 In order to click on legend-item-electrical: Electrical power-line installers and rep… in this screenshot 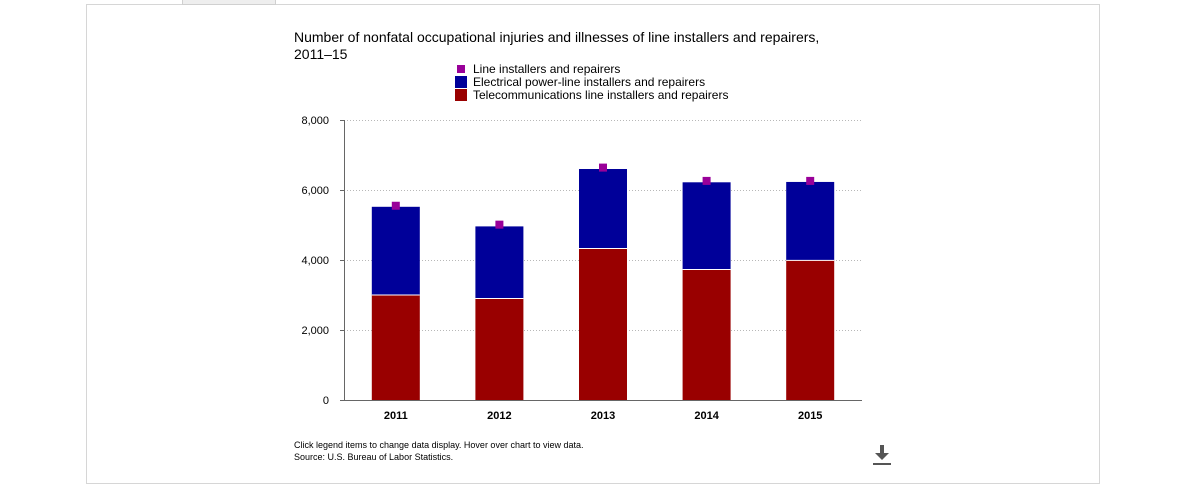, I will do `click(591, 81)`.